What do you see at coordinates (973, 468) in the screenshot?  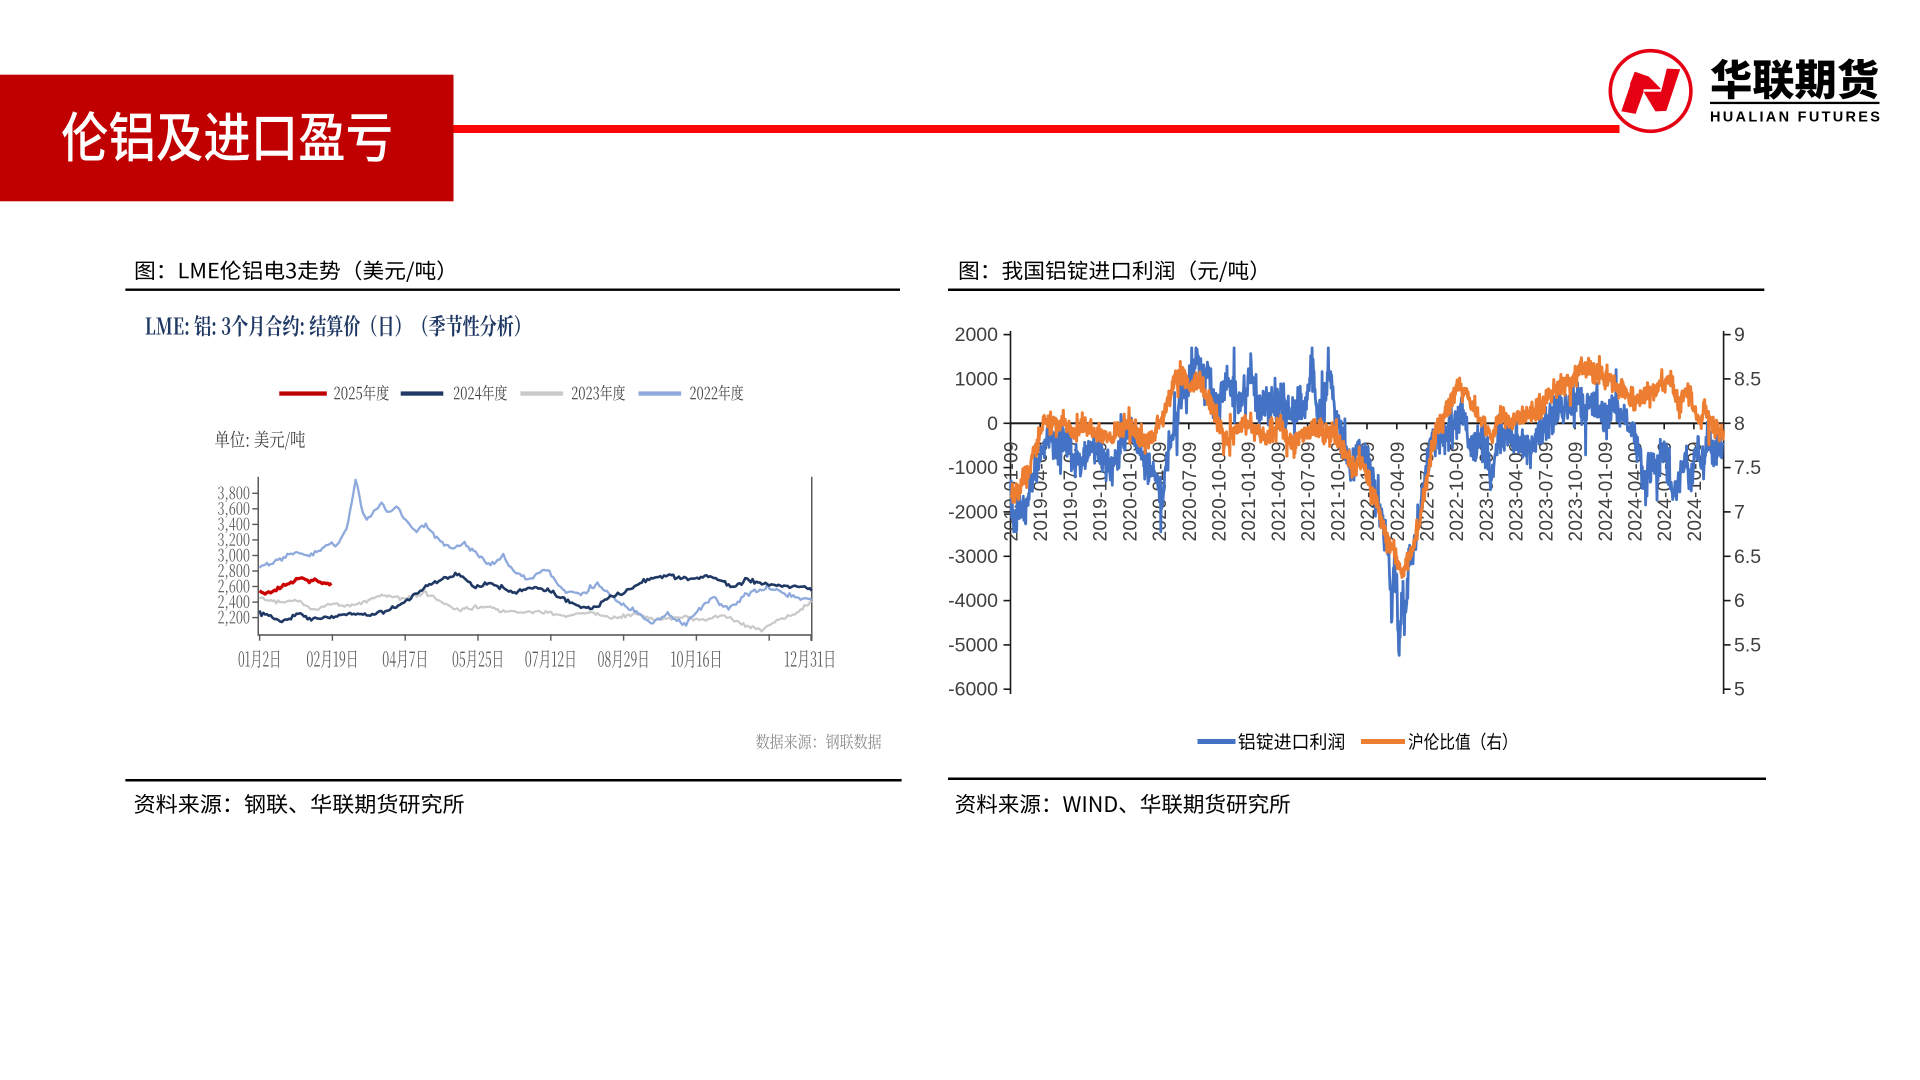 I see `svg-text: -1000` at bounding box center [973, 468].